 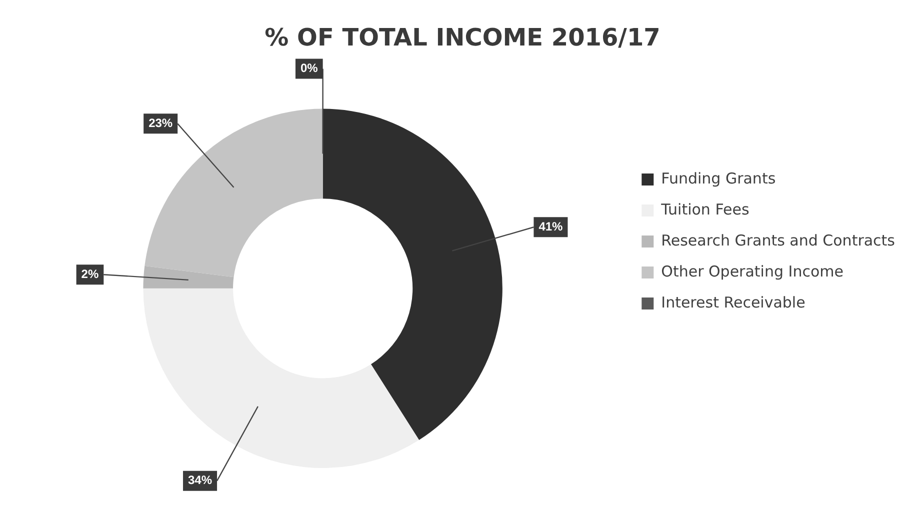 I want to click on legend-label: Funding Grants, so click(x=718, y=178).